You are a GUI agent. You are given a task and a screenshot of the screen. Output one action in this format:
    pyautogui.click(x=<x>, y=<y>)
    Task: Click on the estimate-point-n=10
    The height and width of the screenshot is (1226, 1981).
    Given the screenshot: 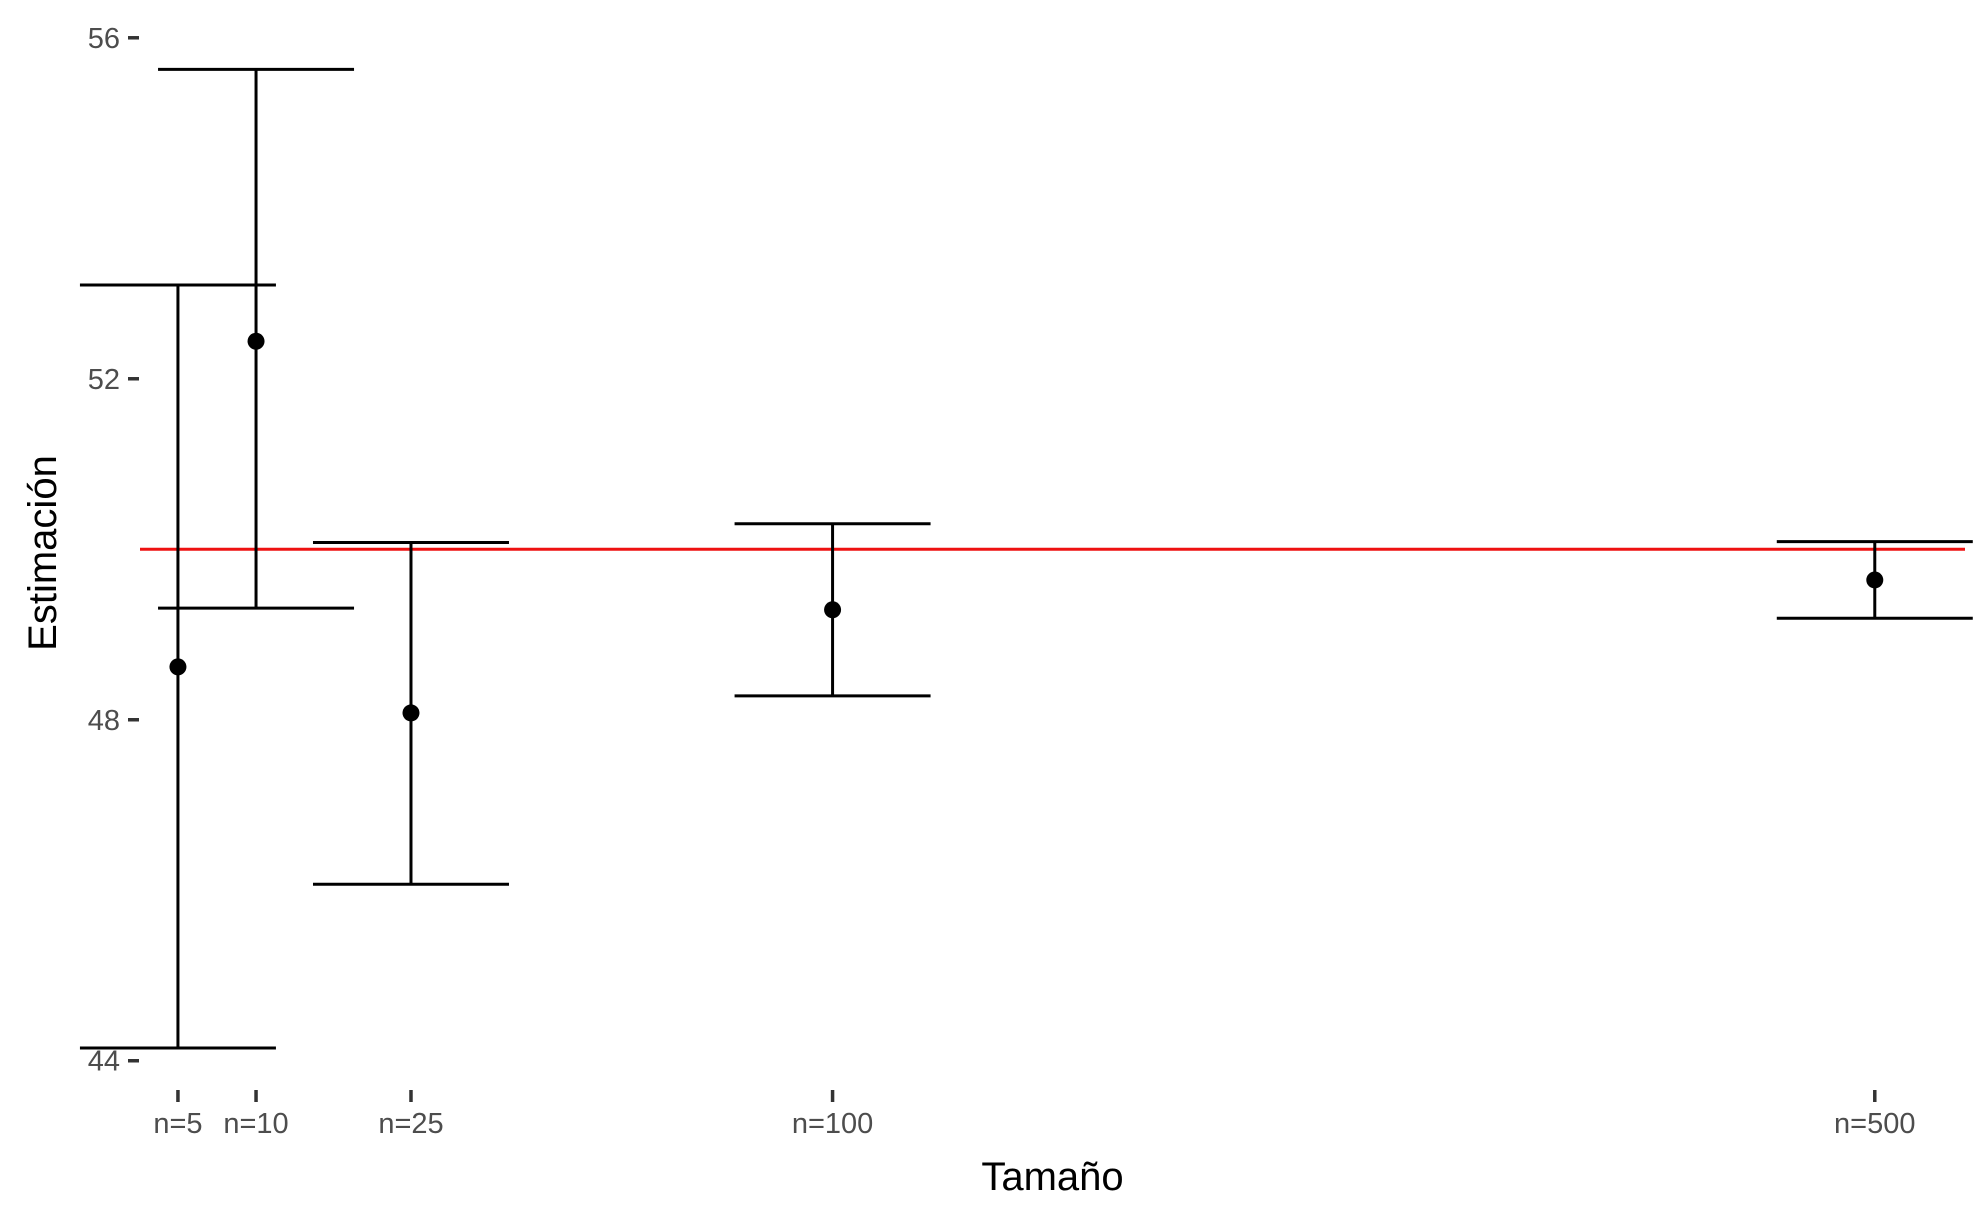 What is the action you would take?
    pyautogui.click(x=256, y=341)
    